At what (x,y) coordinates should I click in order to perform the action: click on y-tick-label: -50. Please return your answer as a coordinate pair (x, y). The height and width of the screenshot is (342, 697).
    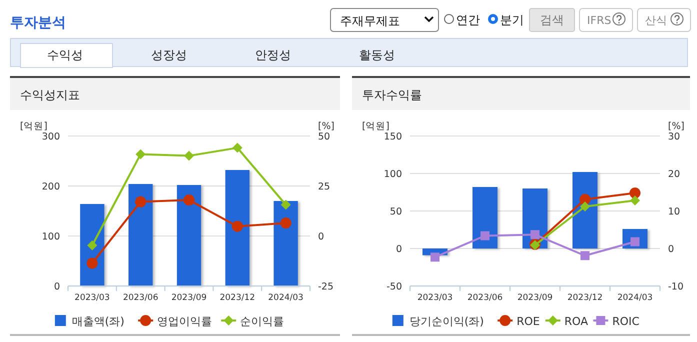
    Looking at the image, I should click on (394, 287).